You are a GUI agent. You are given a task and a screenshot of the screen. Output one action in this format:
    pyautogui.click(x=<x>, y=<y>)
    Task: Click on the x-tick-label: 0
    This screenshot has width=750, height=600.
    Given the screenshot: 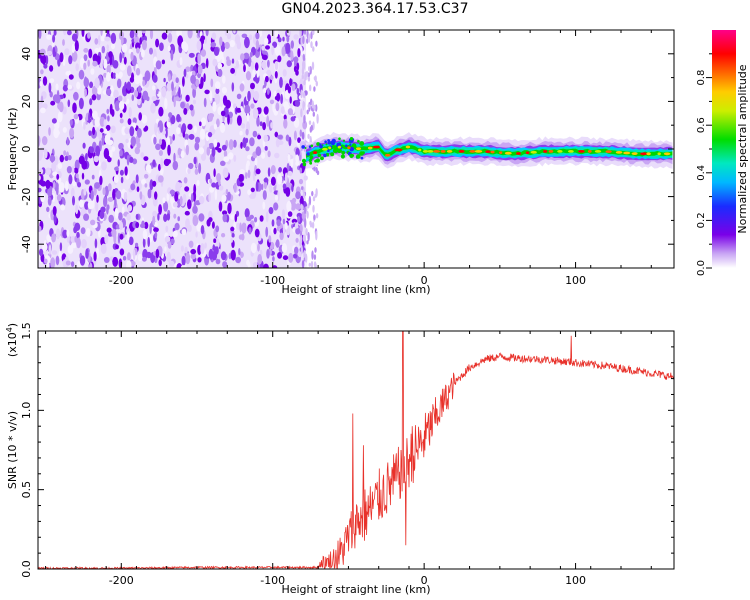 What is the action you would take?
    pyautogui.click(x=424, y=280)
    